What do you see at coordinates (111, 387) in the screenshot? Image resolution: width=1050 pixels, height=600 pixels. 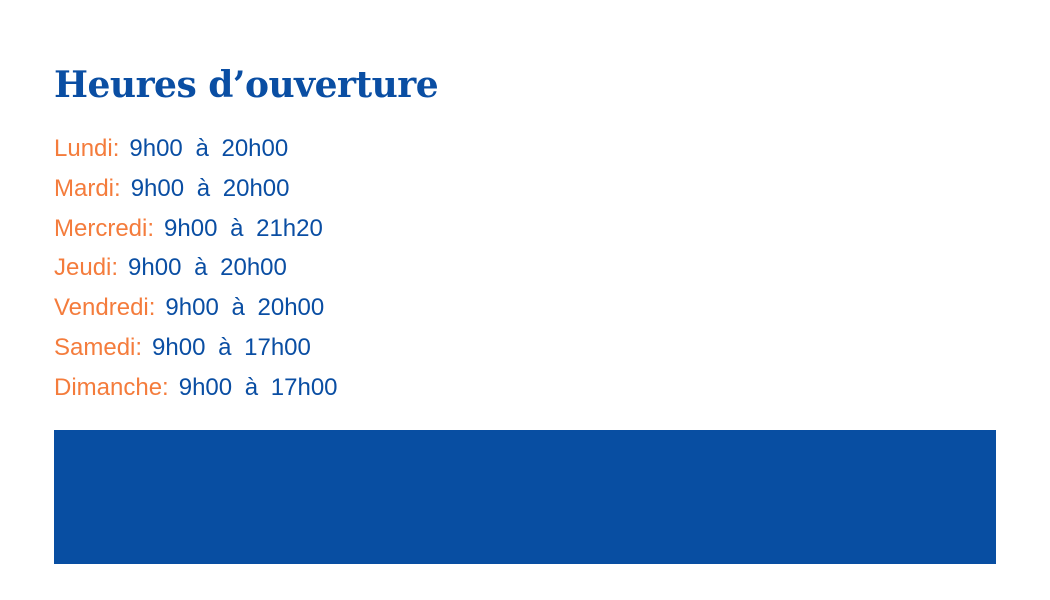 I see `day-label: Dimanche:` at bounding box center [111, 387].